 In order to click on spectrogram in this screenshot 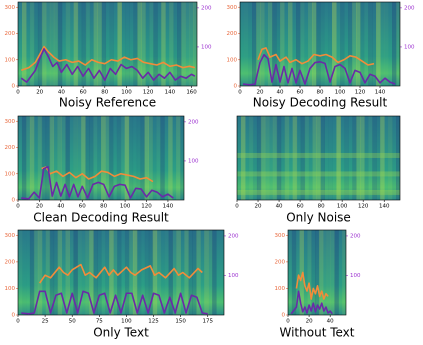, I will do `click(320, 44)`.